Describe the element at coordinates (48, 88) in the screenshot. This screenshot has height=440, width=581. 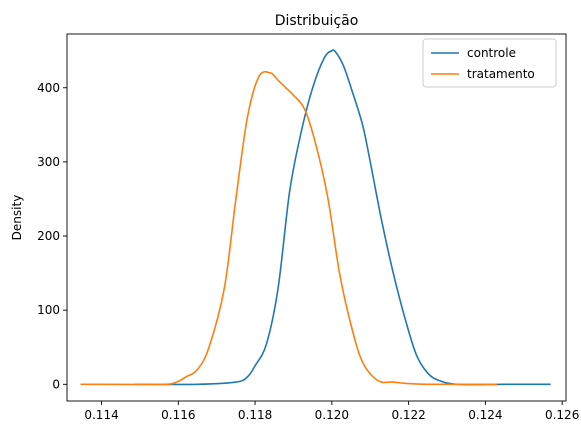
I see `y-tick-label: 400` at that location.